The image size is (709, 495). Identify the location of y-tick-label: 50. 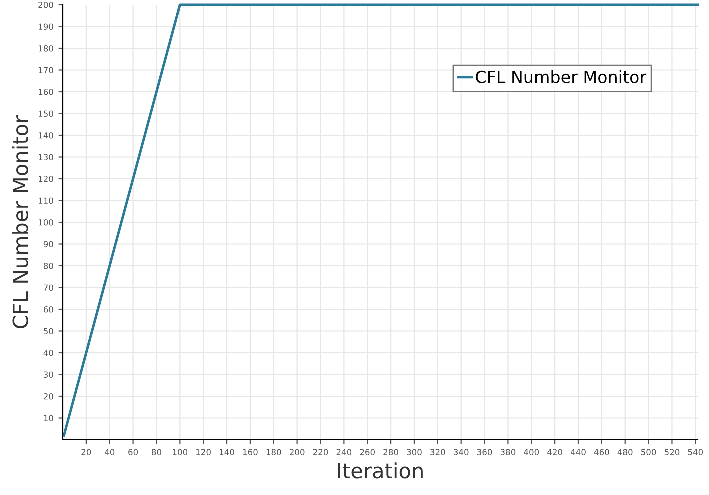
(49, 331).